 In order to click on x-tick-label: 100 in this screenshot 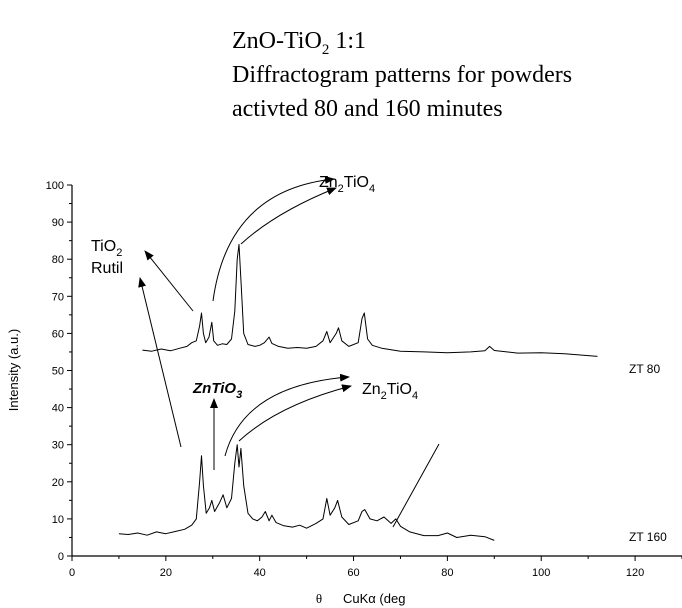, I will do `click(541, 573)`.